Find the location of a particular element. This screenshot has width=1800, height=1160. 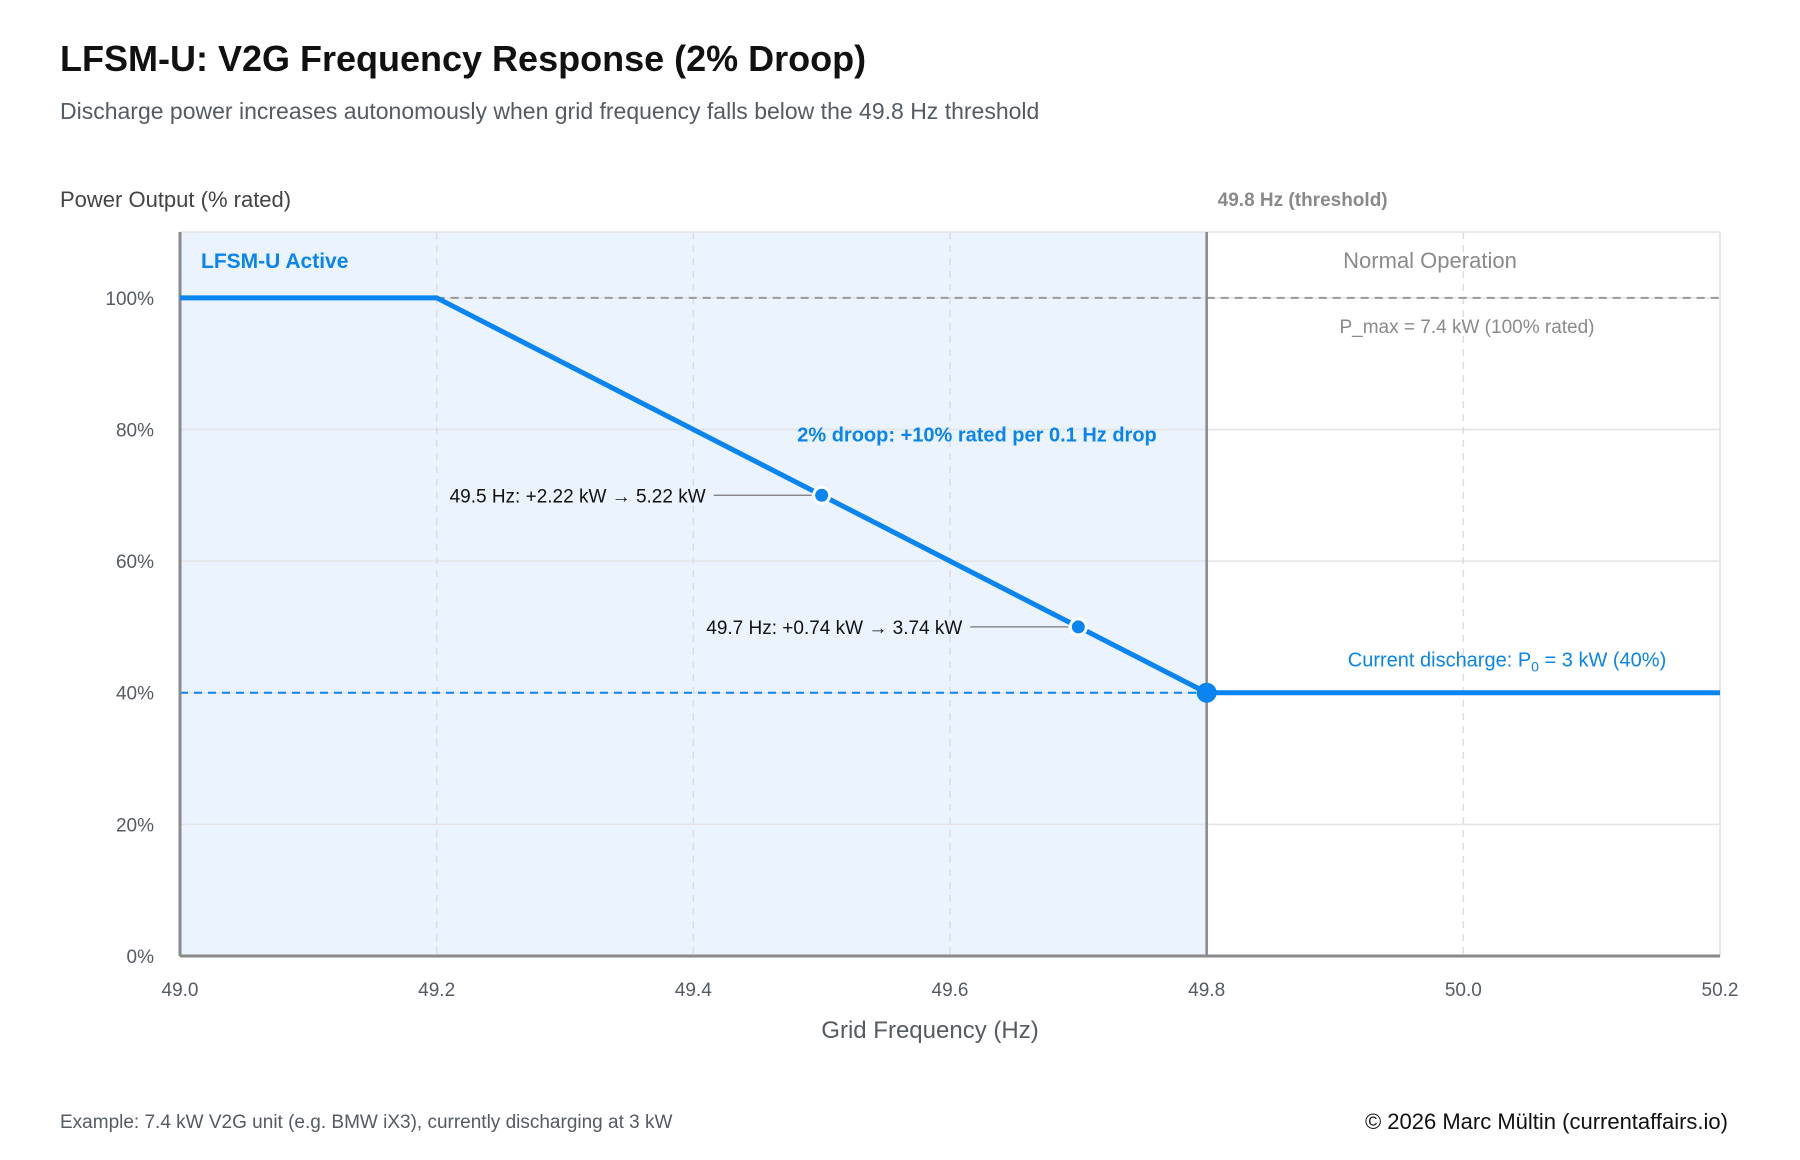

points-layer is located at coordinates (965, 594).